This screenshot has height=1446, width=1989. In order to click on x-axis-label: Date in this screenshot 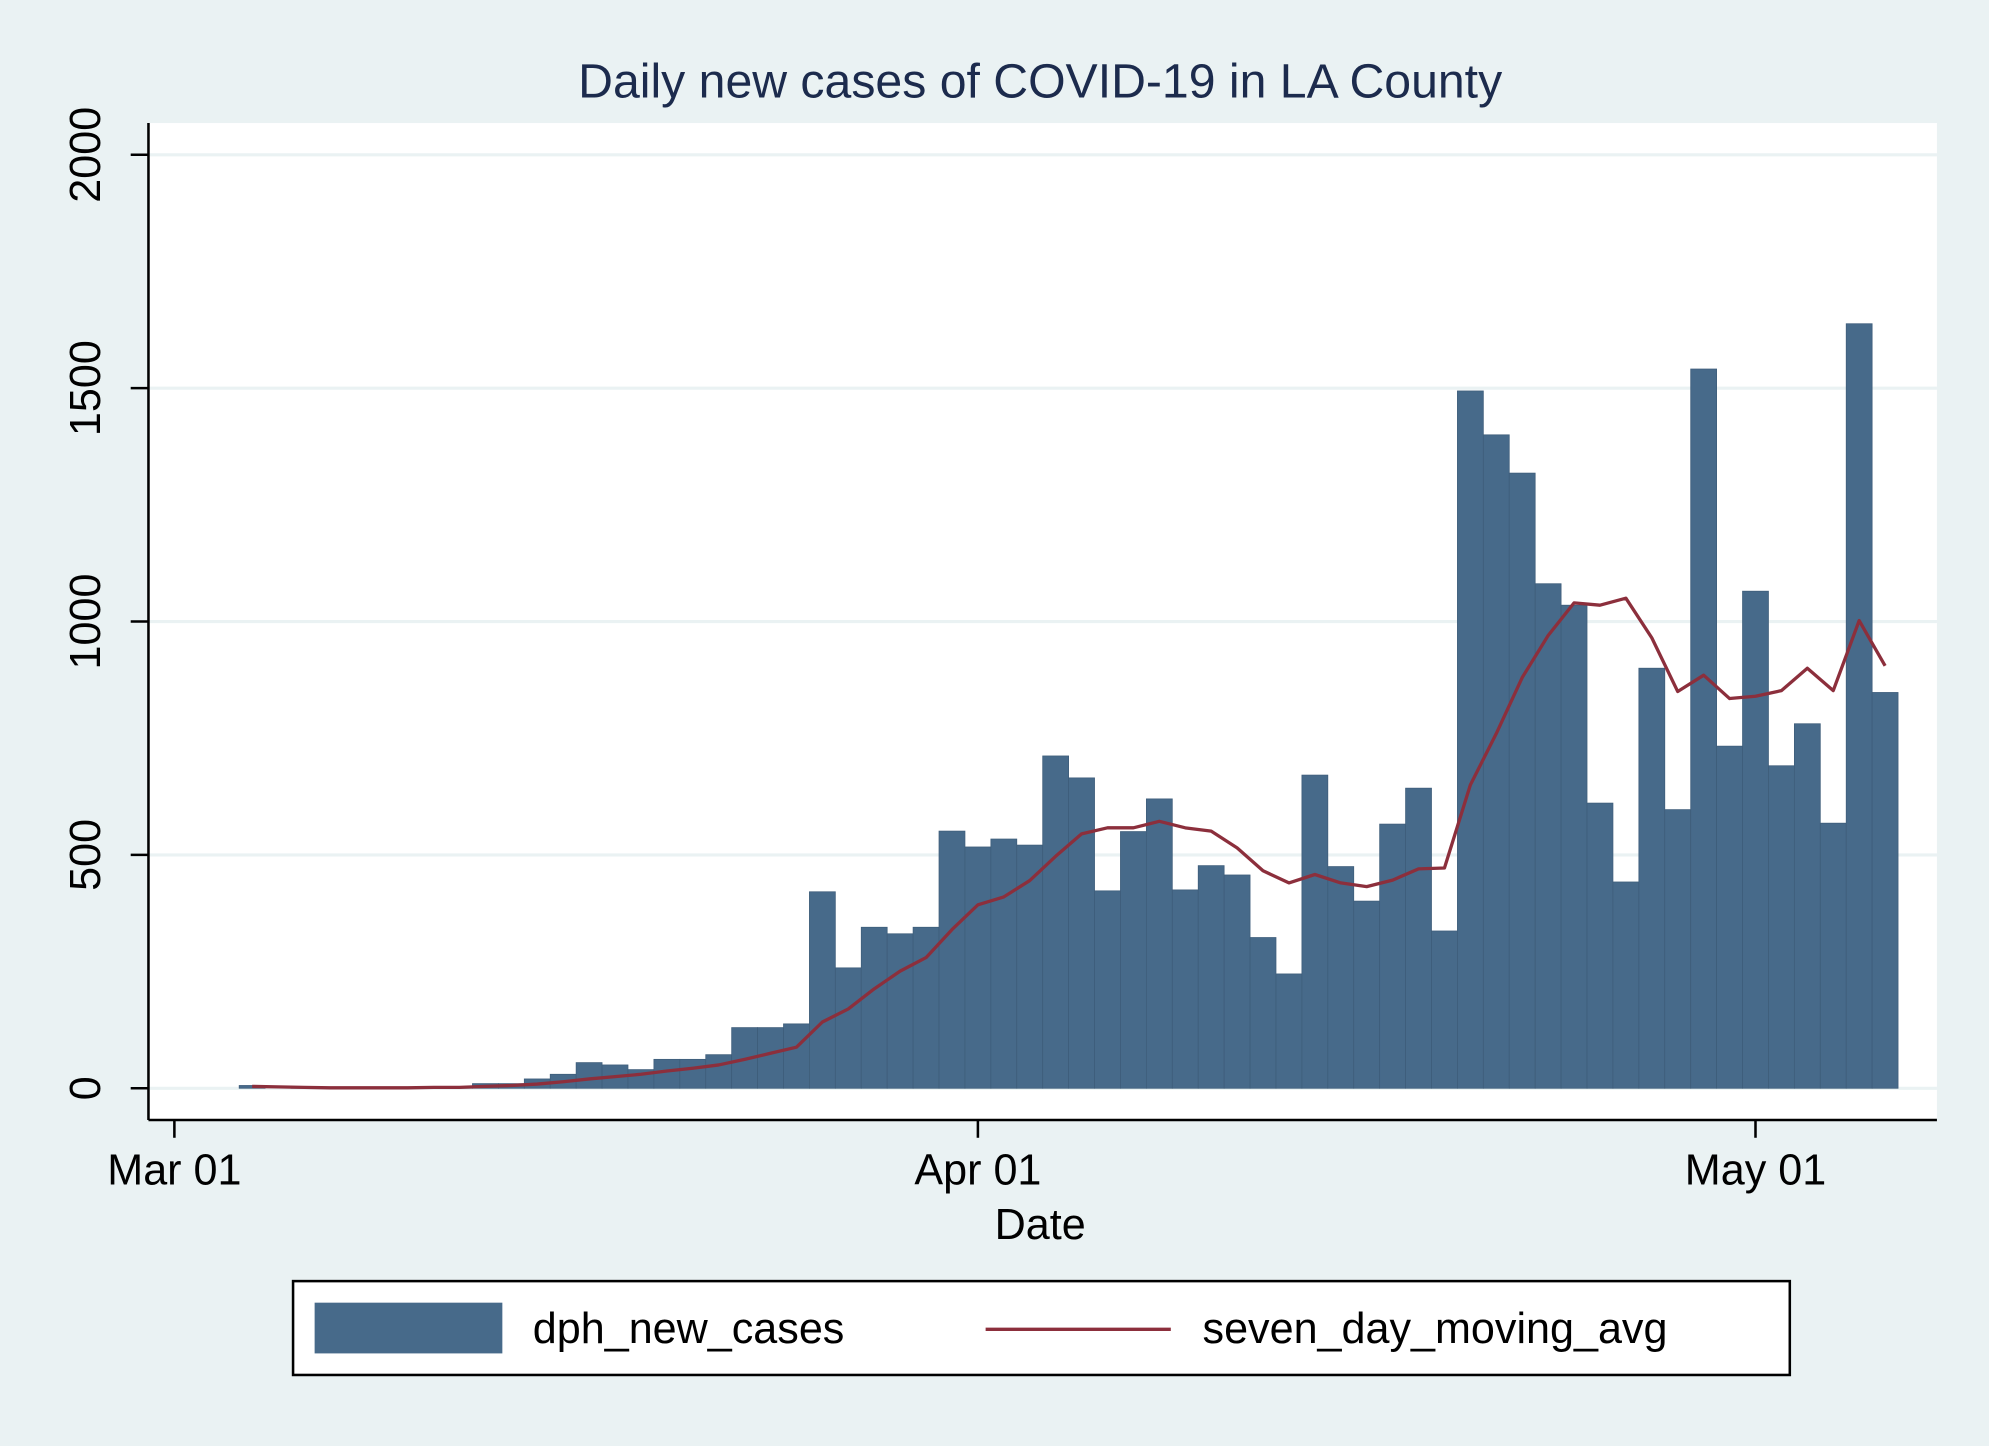, I will do `click(1040, 1225)`.